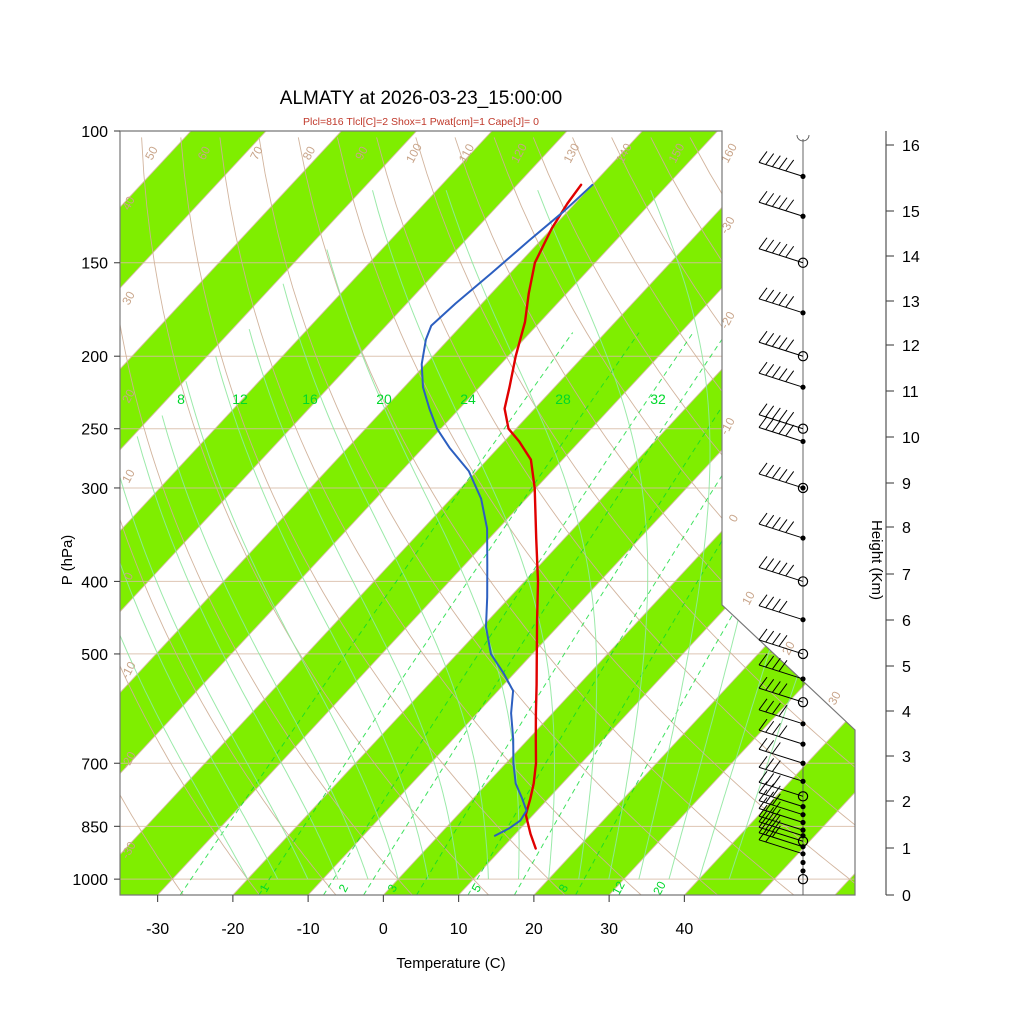 The width and height of the screenshot is (1024, 1024). What do you see at coordinates (53, 516) in the screenshot?
I see `dry-adiabat-line` at bounding box center [53, 516].